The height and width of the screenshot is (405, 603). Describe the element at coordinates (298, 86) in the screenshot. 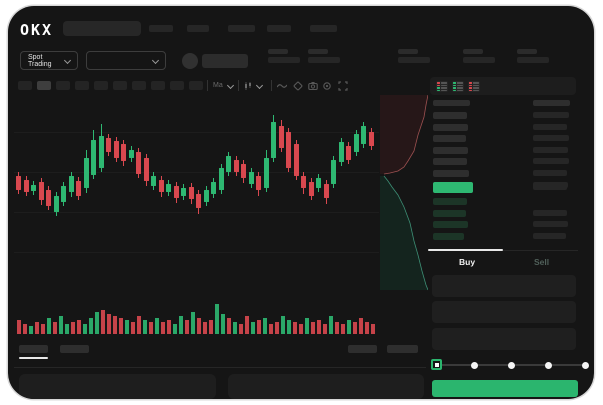

I see `eraser-icon` at that location.